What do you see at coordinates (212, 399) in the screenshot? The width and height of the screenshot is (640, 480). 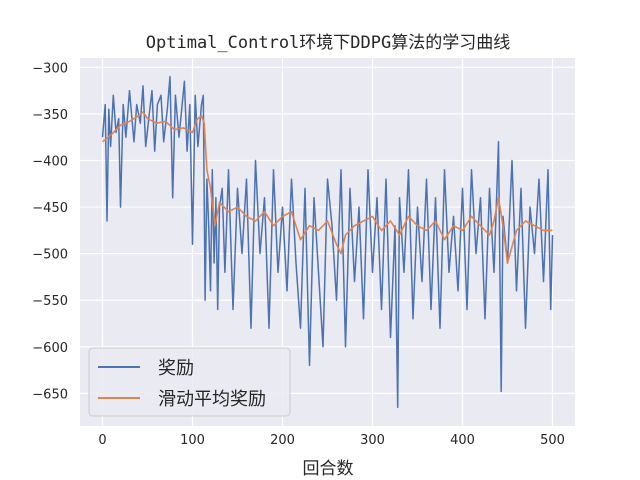 I see `legend-label-moving-average: 滑动平均奖励` at bounding box center [212, 399].